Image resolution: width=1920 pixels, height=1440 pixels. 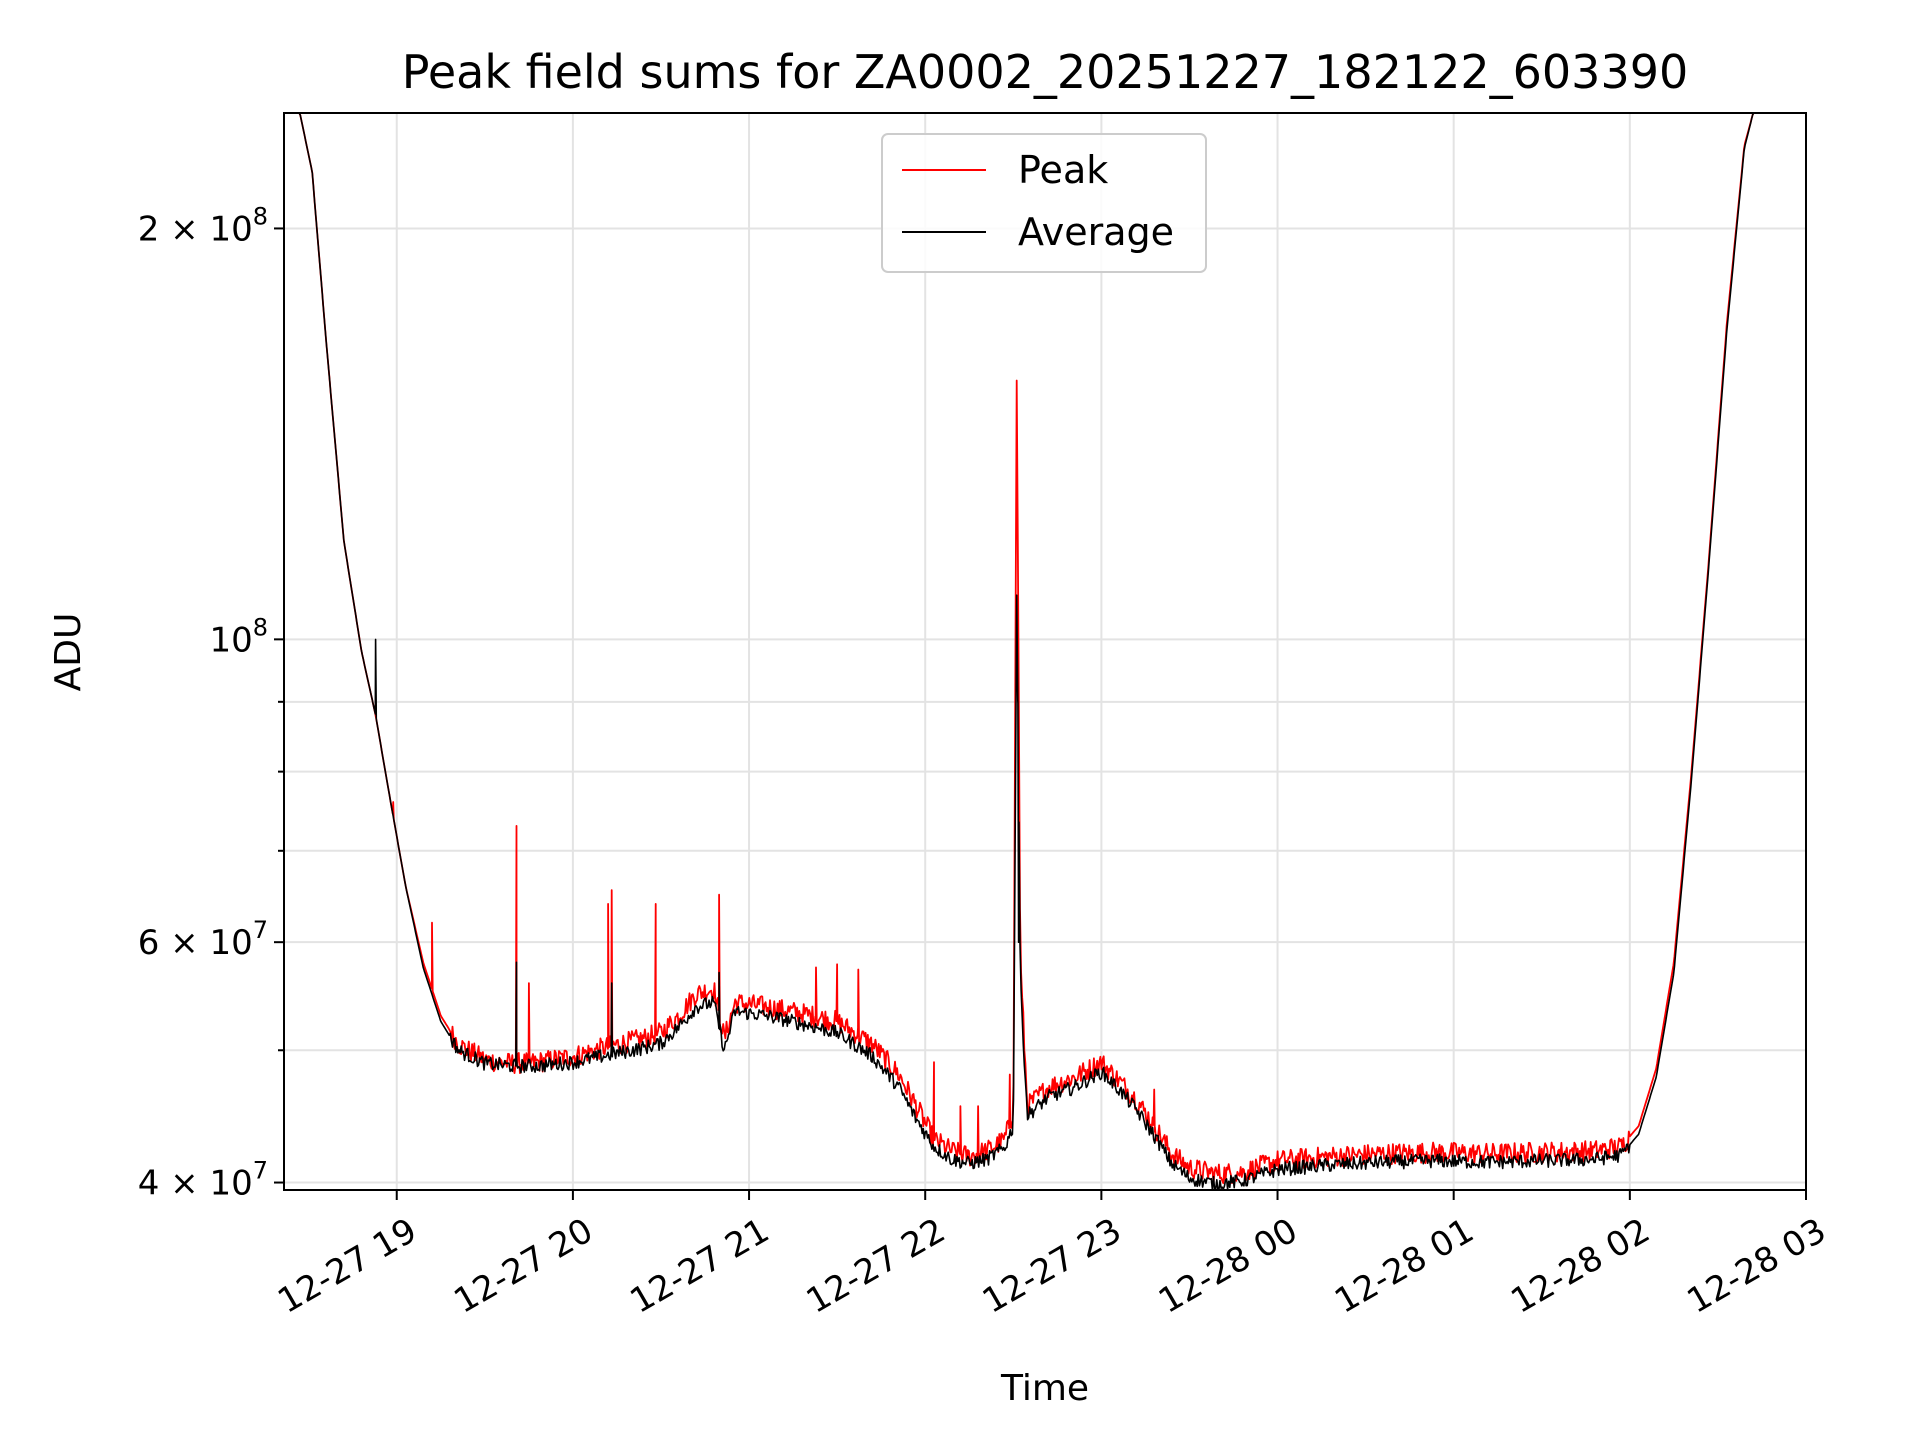 What do you see at coordinates (1404, 1266) in the screenshot?
I see `x-tick-label: 12-28 01` at bounding box center [1404, 1266].